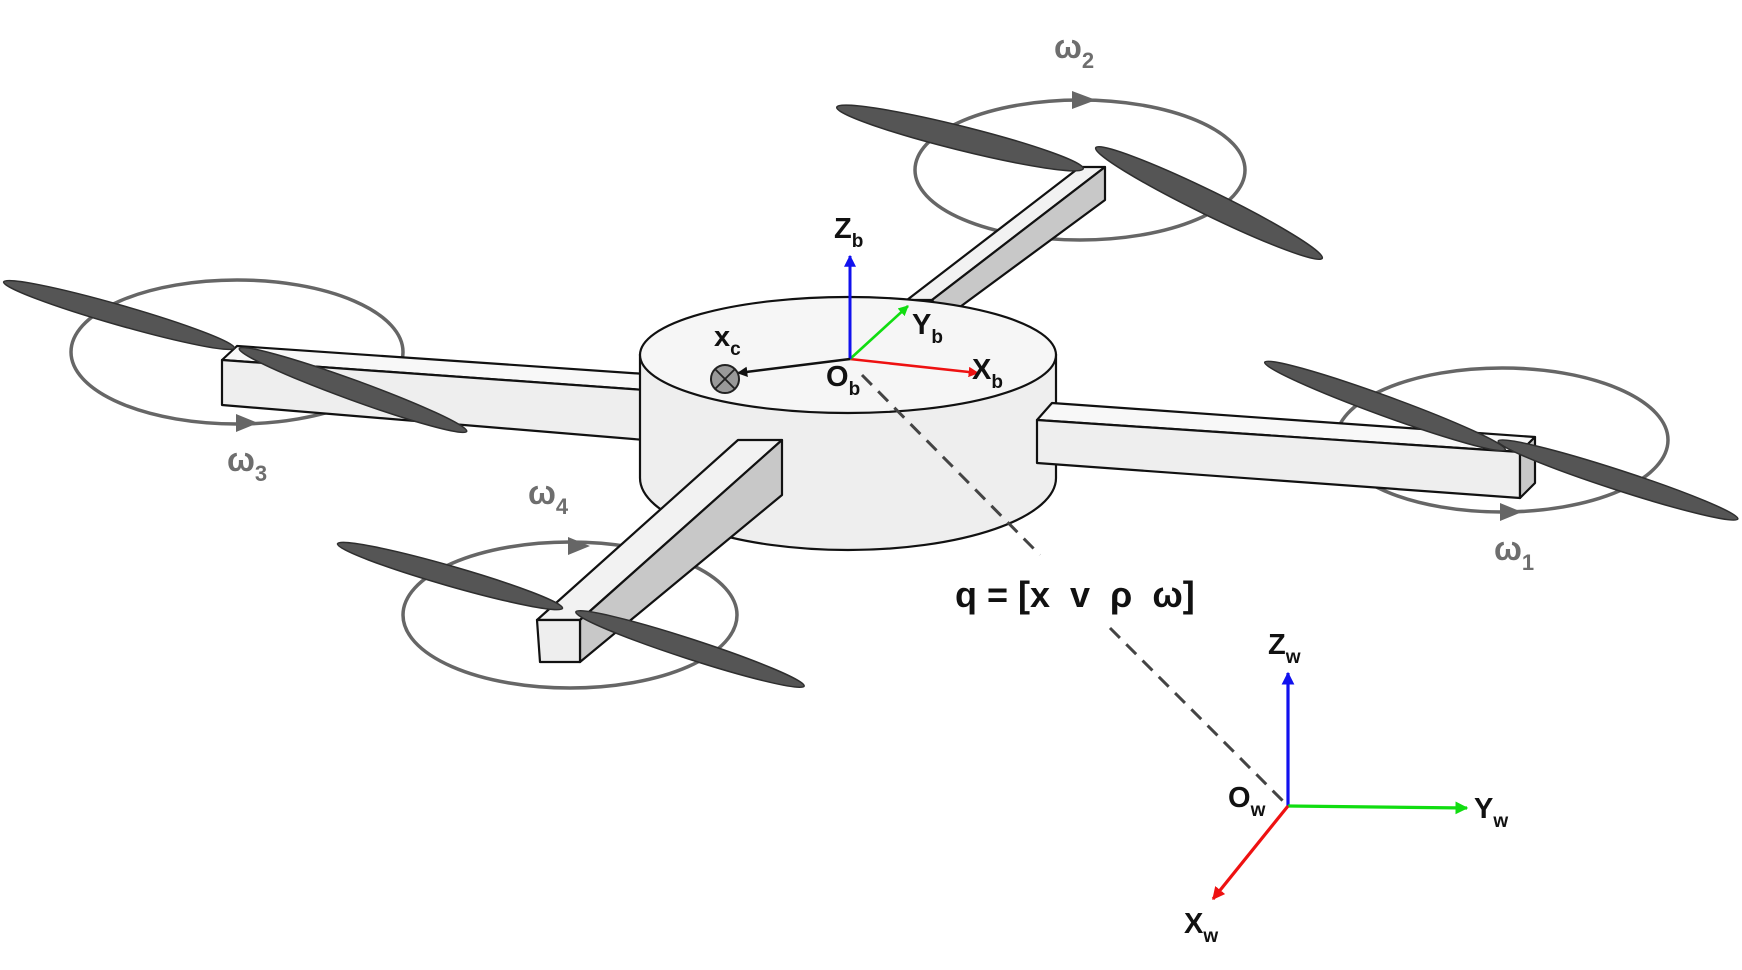 This screenshot has height=970, width=1742. Describe the element at coordinates (247, 423) in the screenshot. I see `rotor-3-direction-arrow` at that location.